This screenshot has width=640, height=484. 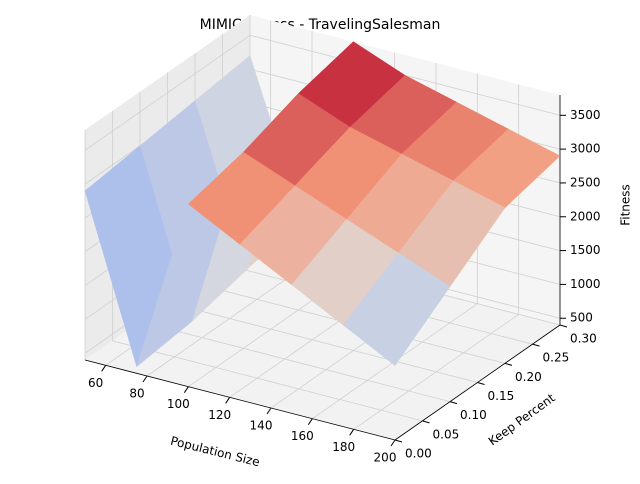 What do you see at coordinates (343, 447) in the screenshot?
I see `x-tick-label: 180` at bounding box center [343, 447].